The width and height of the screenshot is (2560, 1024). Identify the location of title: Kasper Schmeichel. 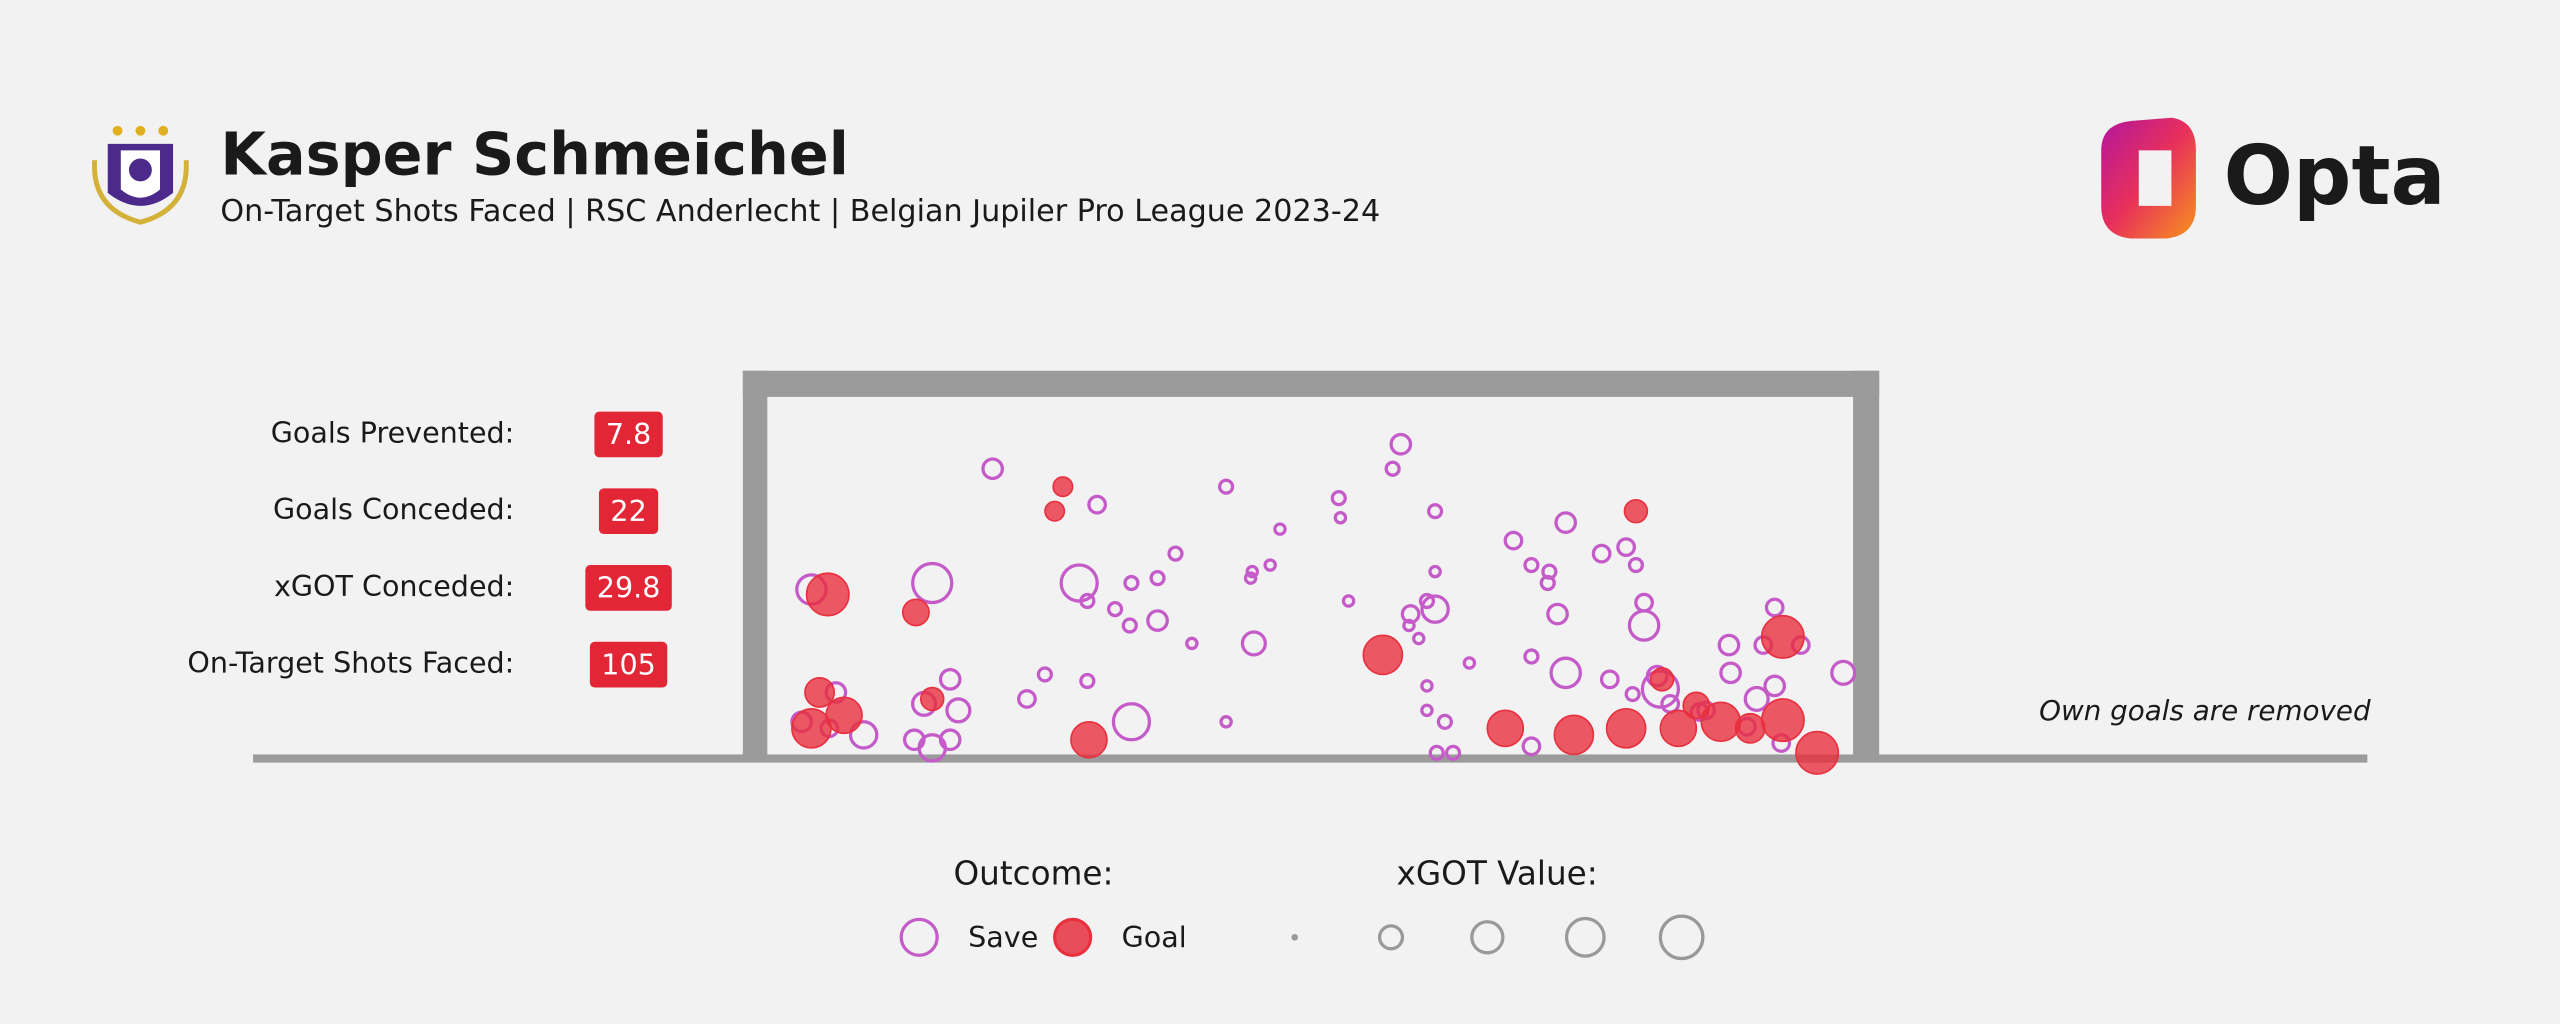
(534, 154).